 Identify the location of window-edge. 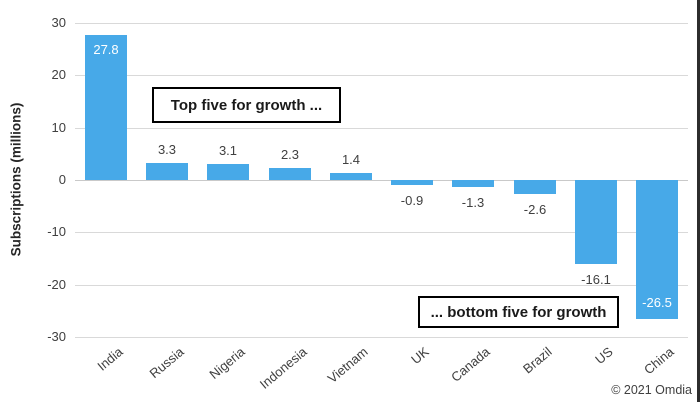
(698, 201).